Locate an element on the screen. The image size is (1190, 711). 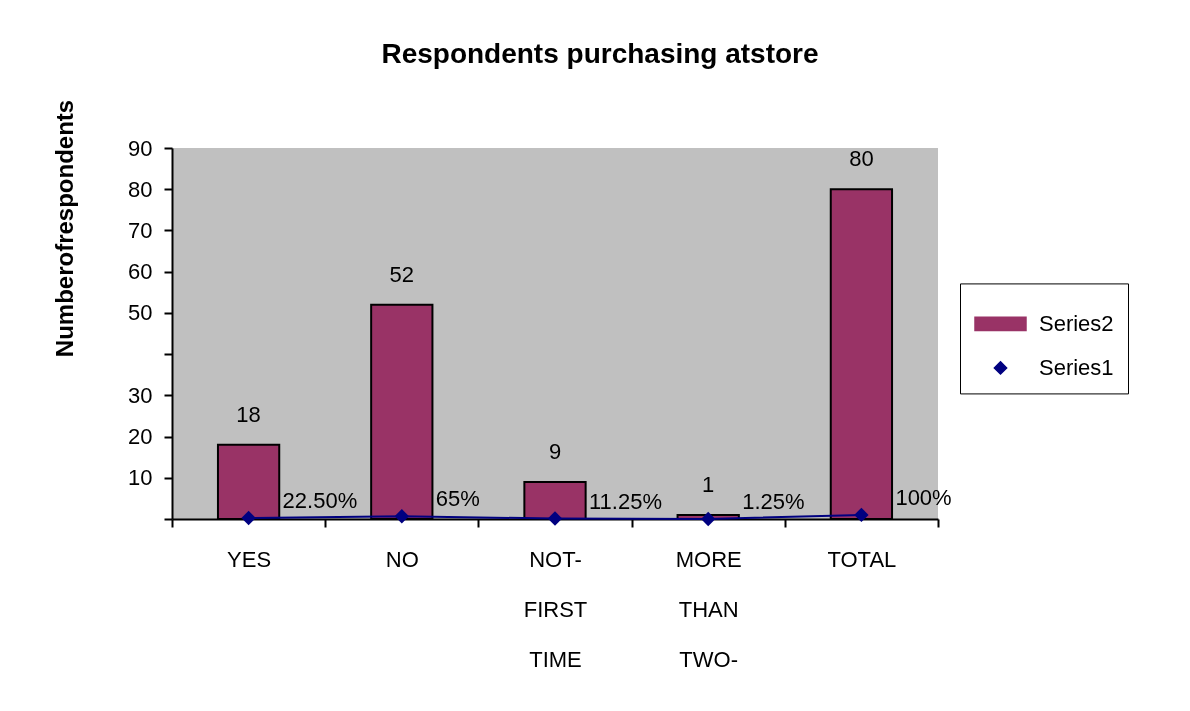
y-tick-label: 60 is located at coordinates (140, 272).